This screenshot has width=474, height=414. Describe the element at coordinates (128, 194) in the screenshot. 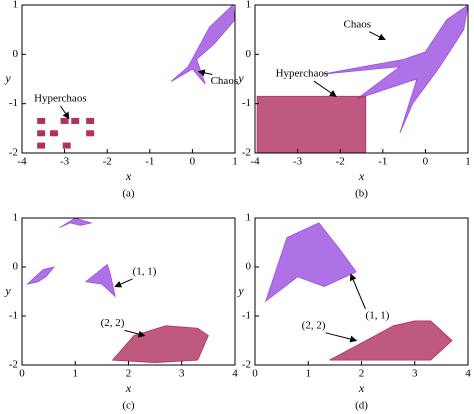

I see `panel-caption: (a)` at that location.